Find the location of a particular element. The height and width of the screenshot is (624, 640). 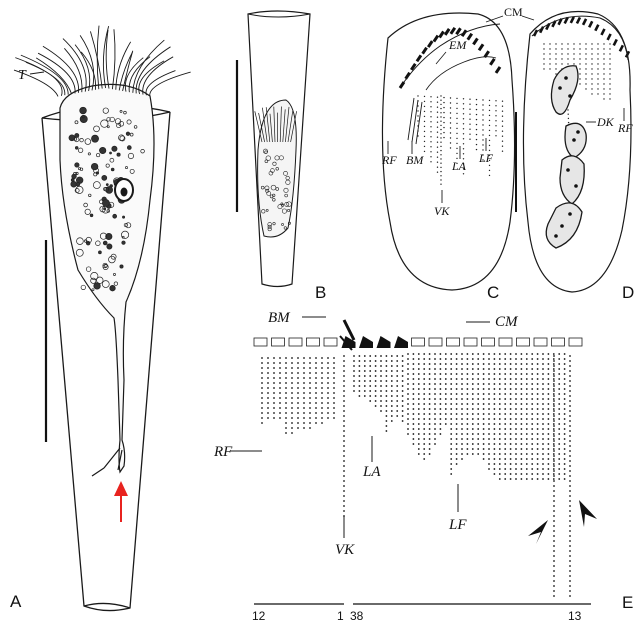

lorica-b is located at coordinates (279, 149).